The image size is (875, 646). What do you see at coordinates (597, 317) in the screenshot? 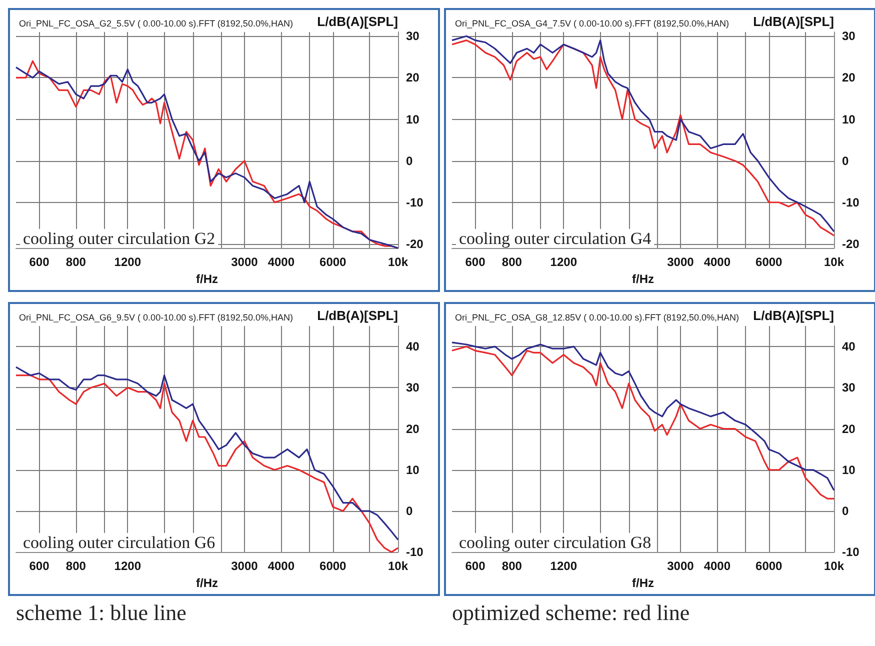
I see `chart-title: Ori_PNL_FC_OSA_G8_12.85V ( 0.00-10.00 s).FFT (8192,50.0%,HAN)` at bounding box center [597, 317].